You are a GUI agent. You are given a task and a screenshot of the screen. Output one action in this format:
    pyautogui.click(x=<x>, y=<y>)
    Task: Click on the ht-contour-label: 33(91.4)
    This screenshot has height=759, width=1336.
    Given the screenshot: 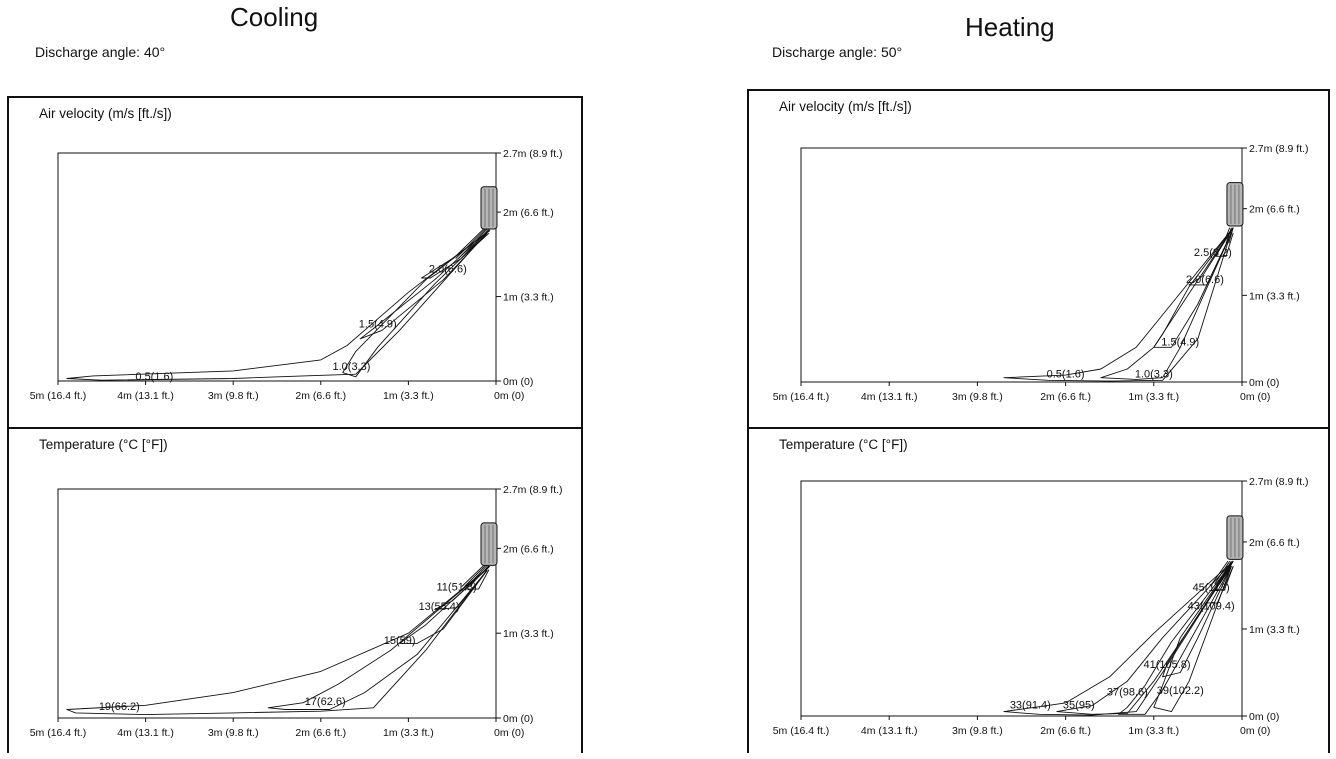 What is the action you would take?
    pyautogui.click(x=1030, y=706)
    